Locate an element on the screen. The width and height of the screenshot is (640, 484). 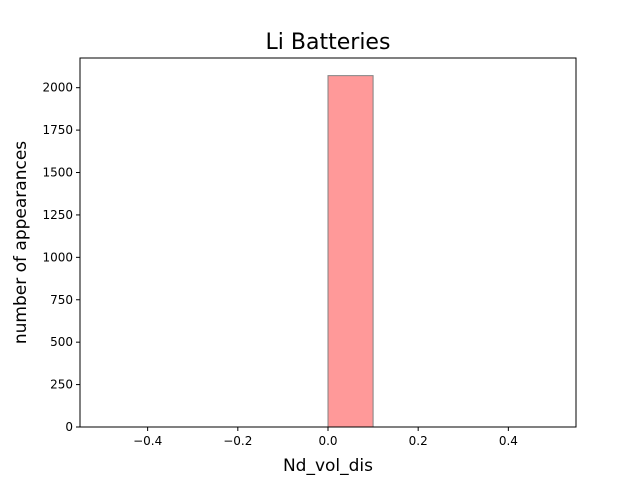
chart-title: Li Batteries is located at coordinates (328, 42).